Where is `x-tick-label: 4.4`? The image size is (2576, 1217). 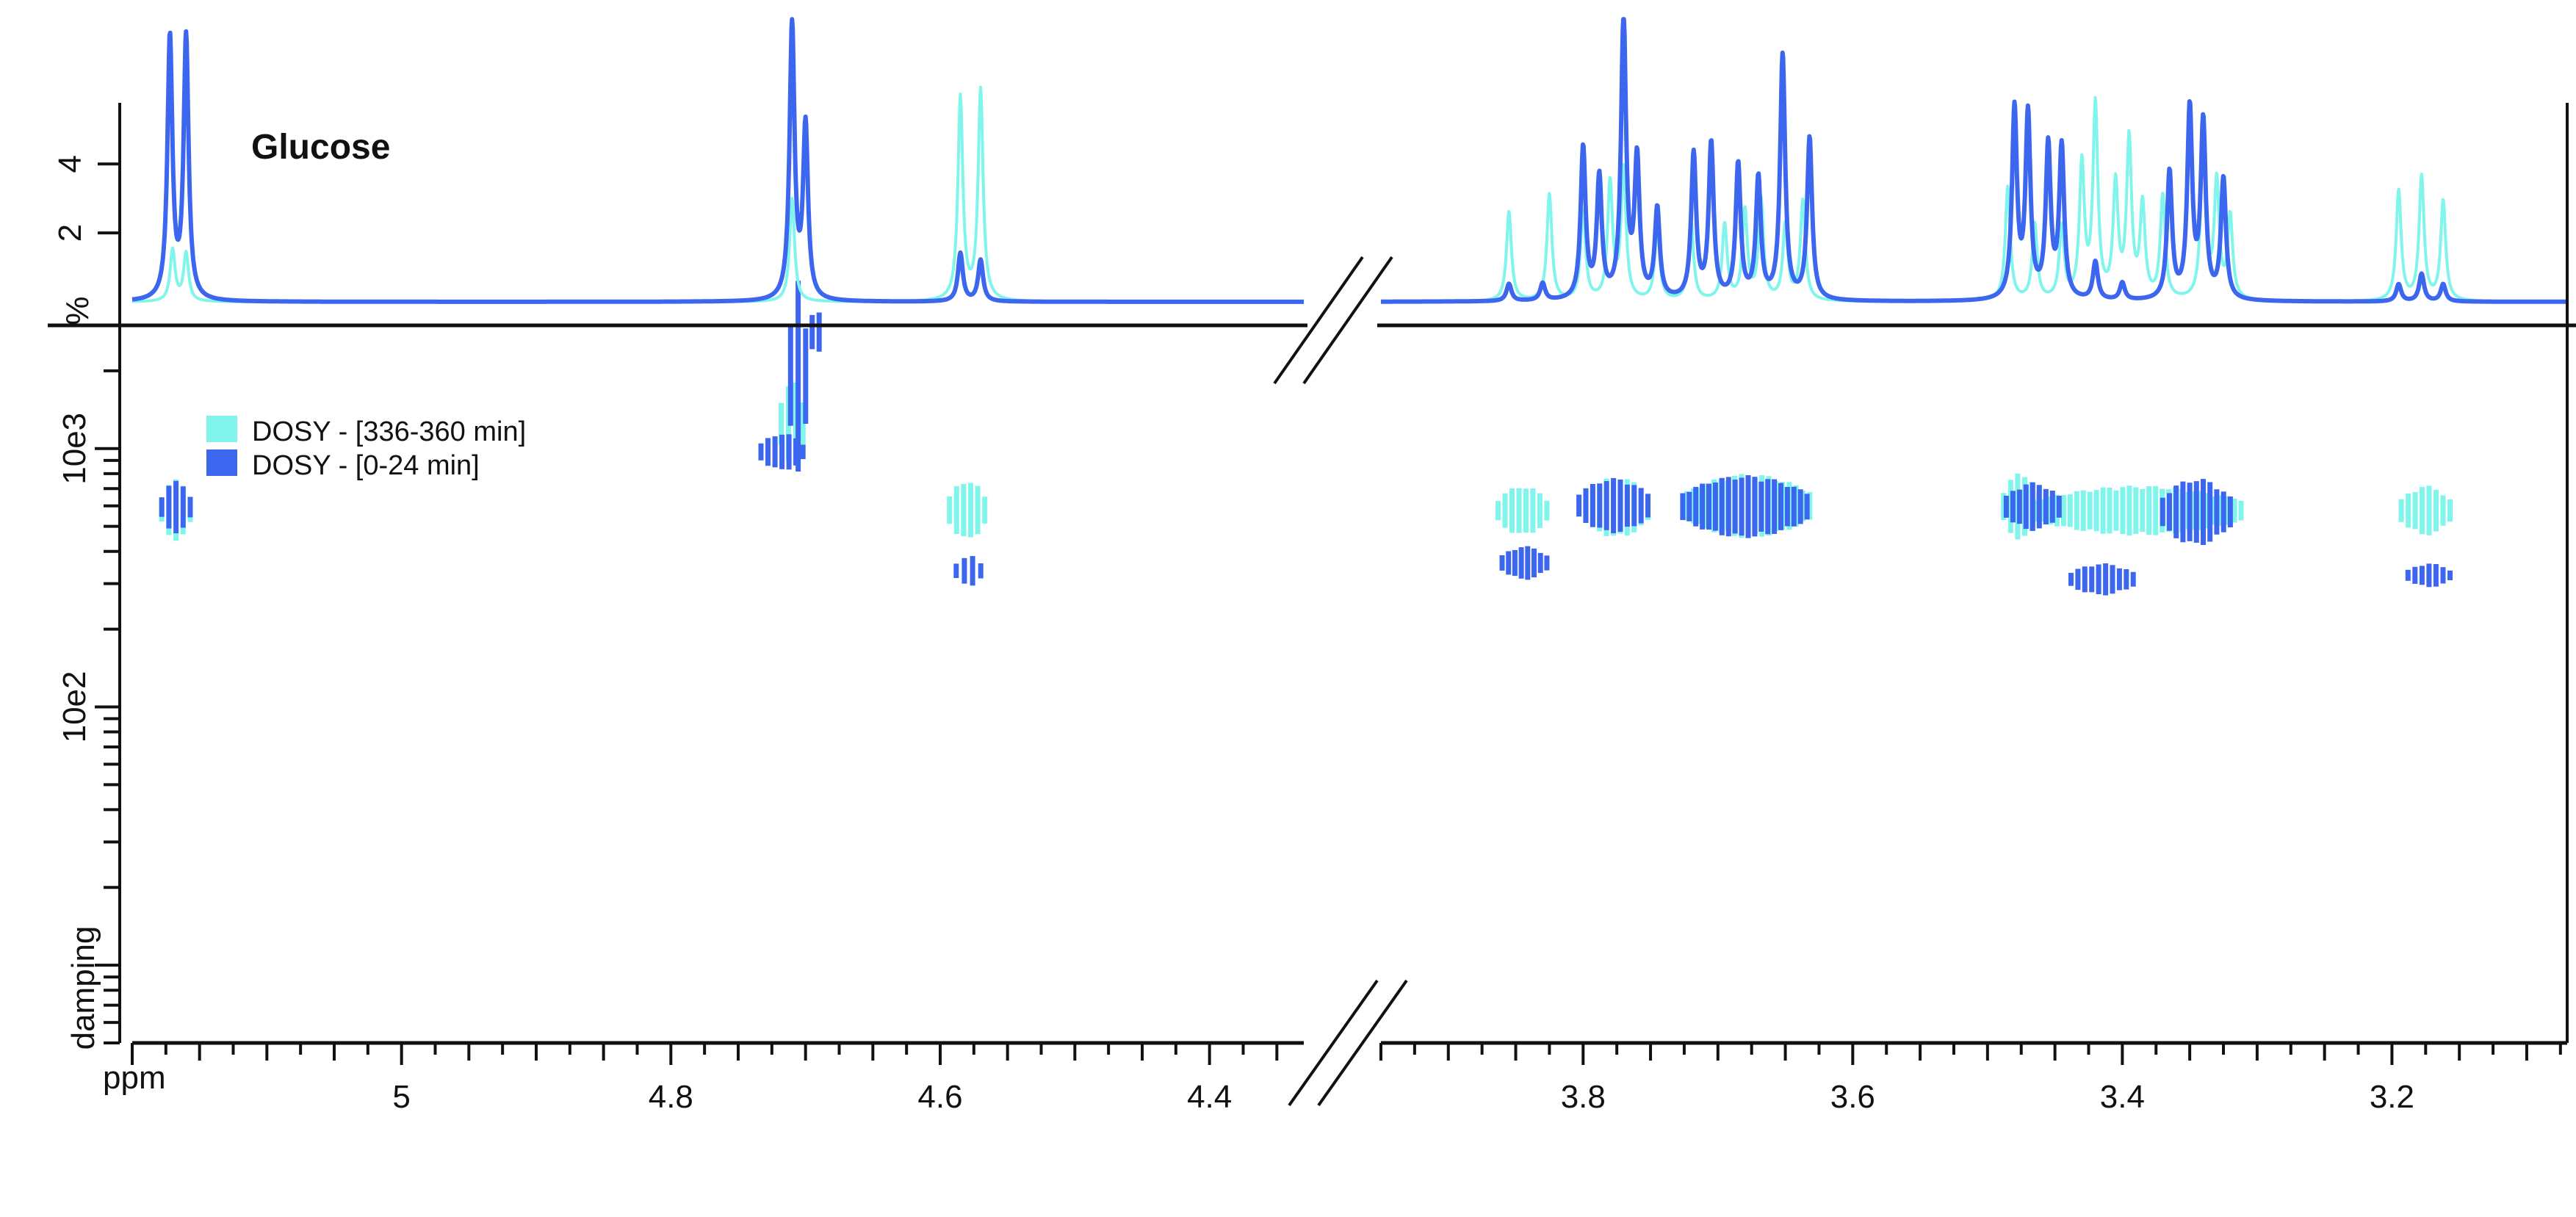 x-tick-label: 4.4 is located at coordinates (1210, 1097).